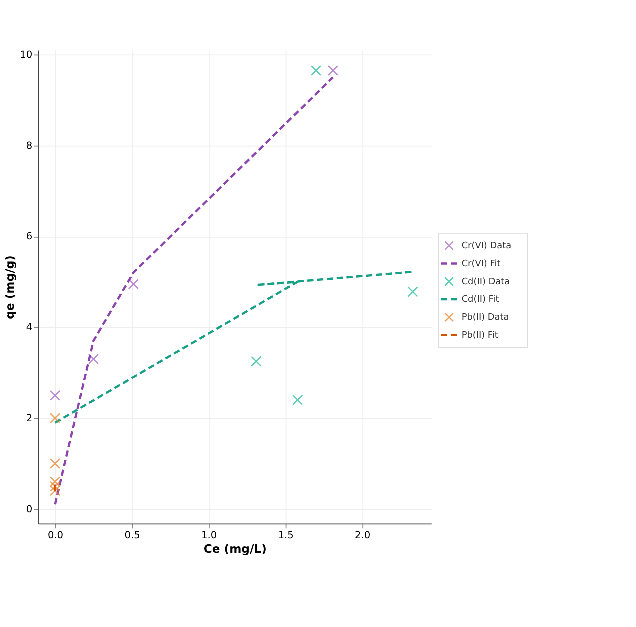 The width and height of the screenshot is (636, 627). Describe the element at coordinates (29, 510) in the screenshot. I see `y-tick-label: 0` at that location.